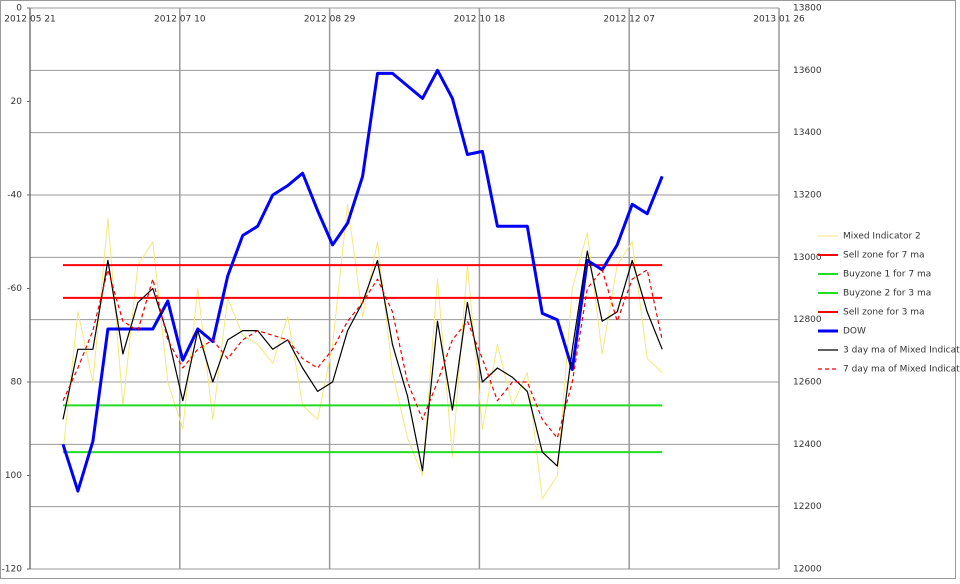  Describe the element at coordinates (807, 71) in the screenshot. I see `y2-tick-label: 13600` at that location.